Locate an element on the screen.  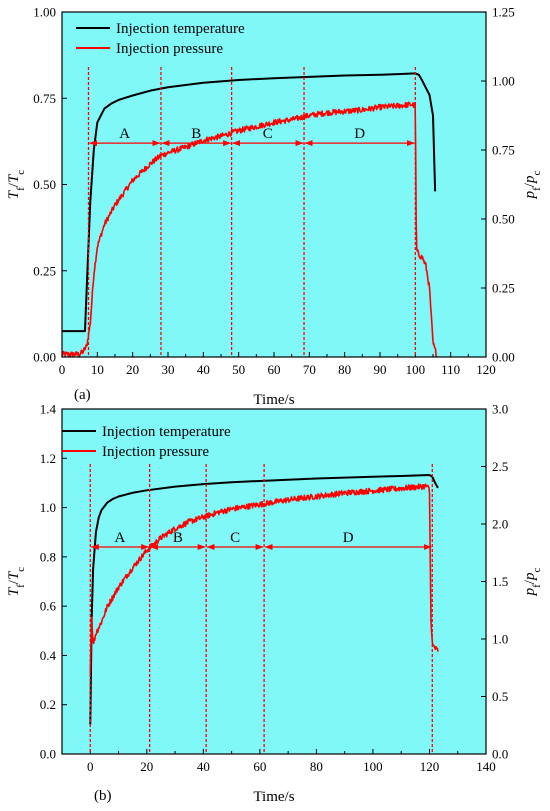
y-left-tick-label: 0.75 is located at coordinates (44, 98).